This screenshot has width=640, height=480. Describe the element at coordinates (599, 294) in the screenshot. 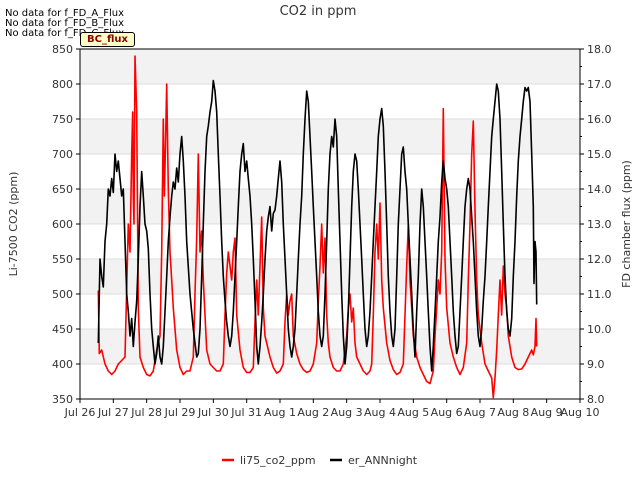

I see `y2-tick-label: 11.0` at that location.